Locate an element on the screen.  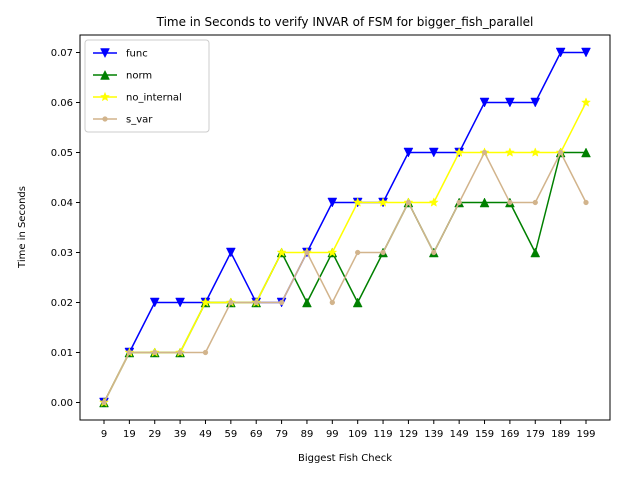
legend-box is located at coordinates (147, 86).